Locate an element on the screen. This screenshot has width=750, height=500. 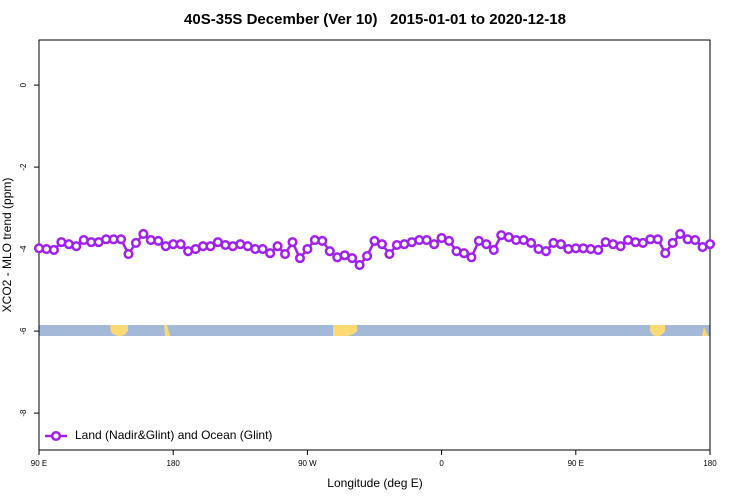
y-tick-label: -6 is located at coordinates (23, 331).